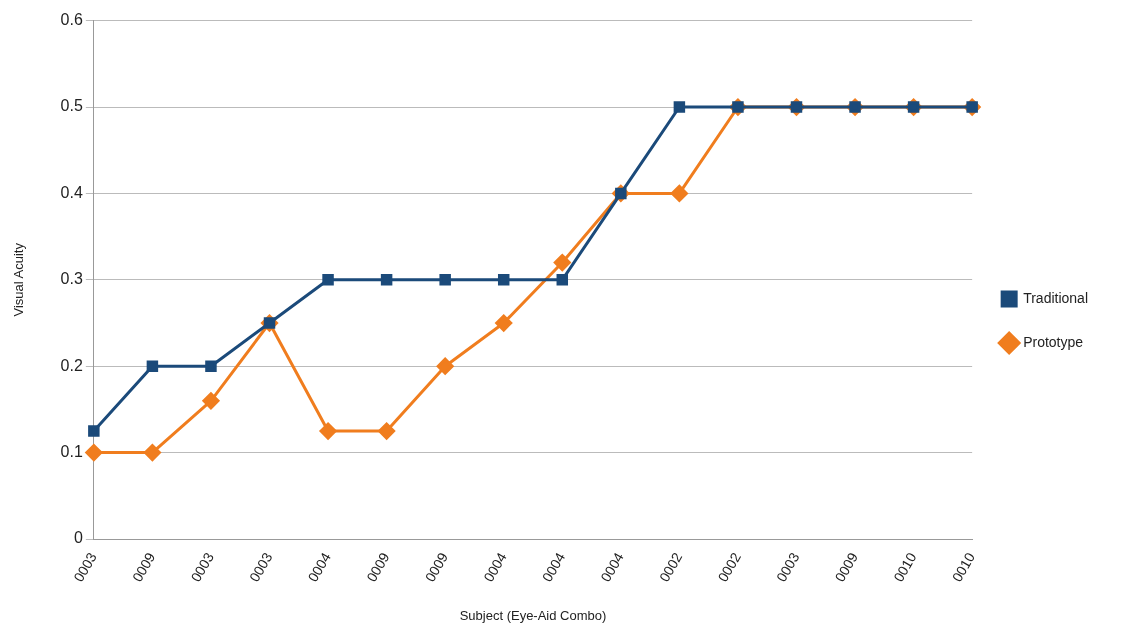  What do you see at coordinates (19, 279) in the screenshot?
I see `y-axis-title: Visual Acuity` at bounding box center [19, 279].